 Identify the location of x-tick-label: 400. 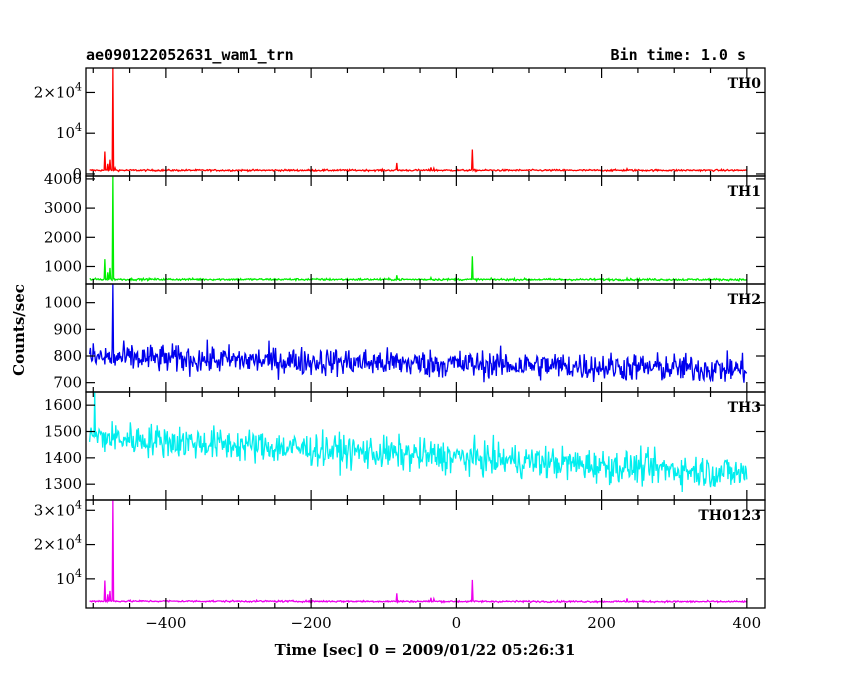
(747, 623).